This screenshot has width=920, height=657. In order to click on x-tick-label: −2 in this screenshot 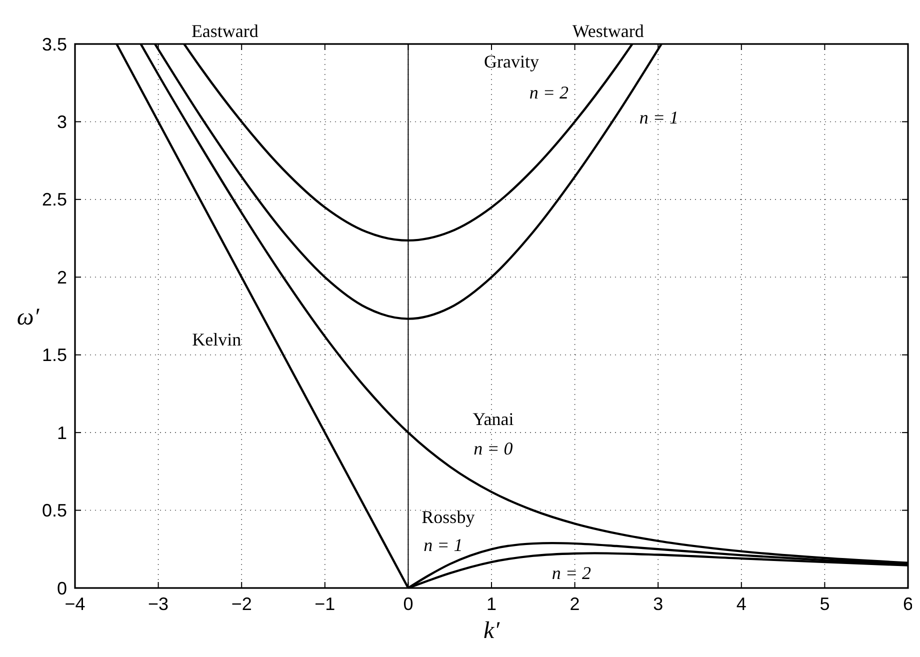, I will do `click(241, 604)`.